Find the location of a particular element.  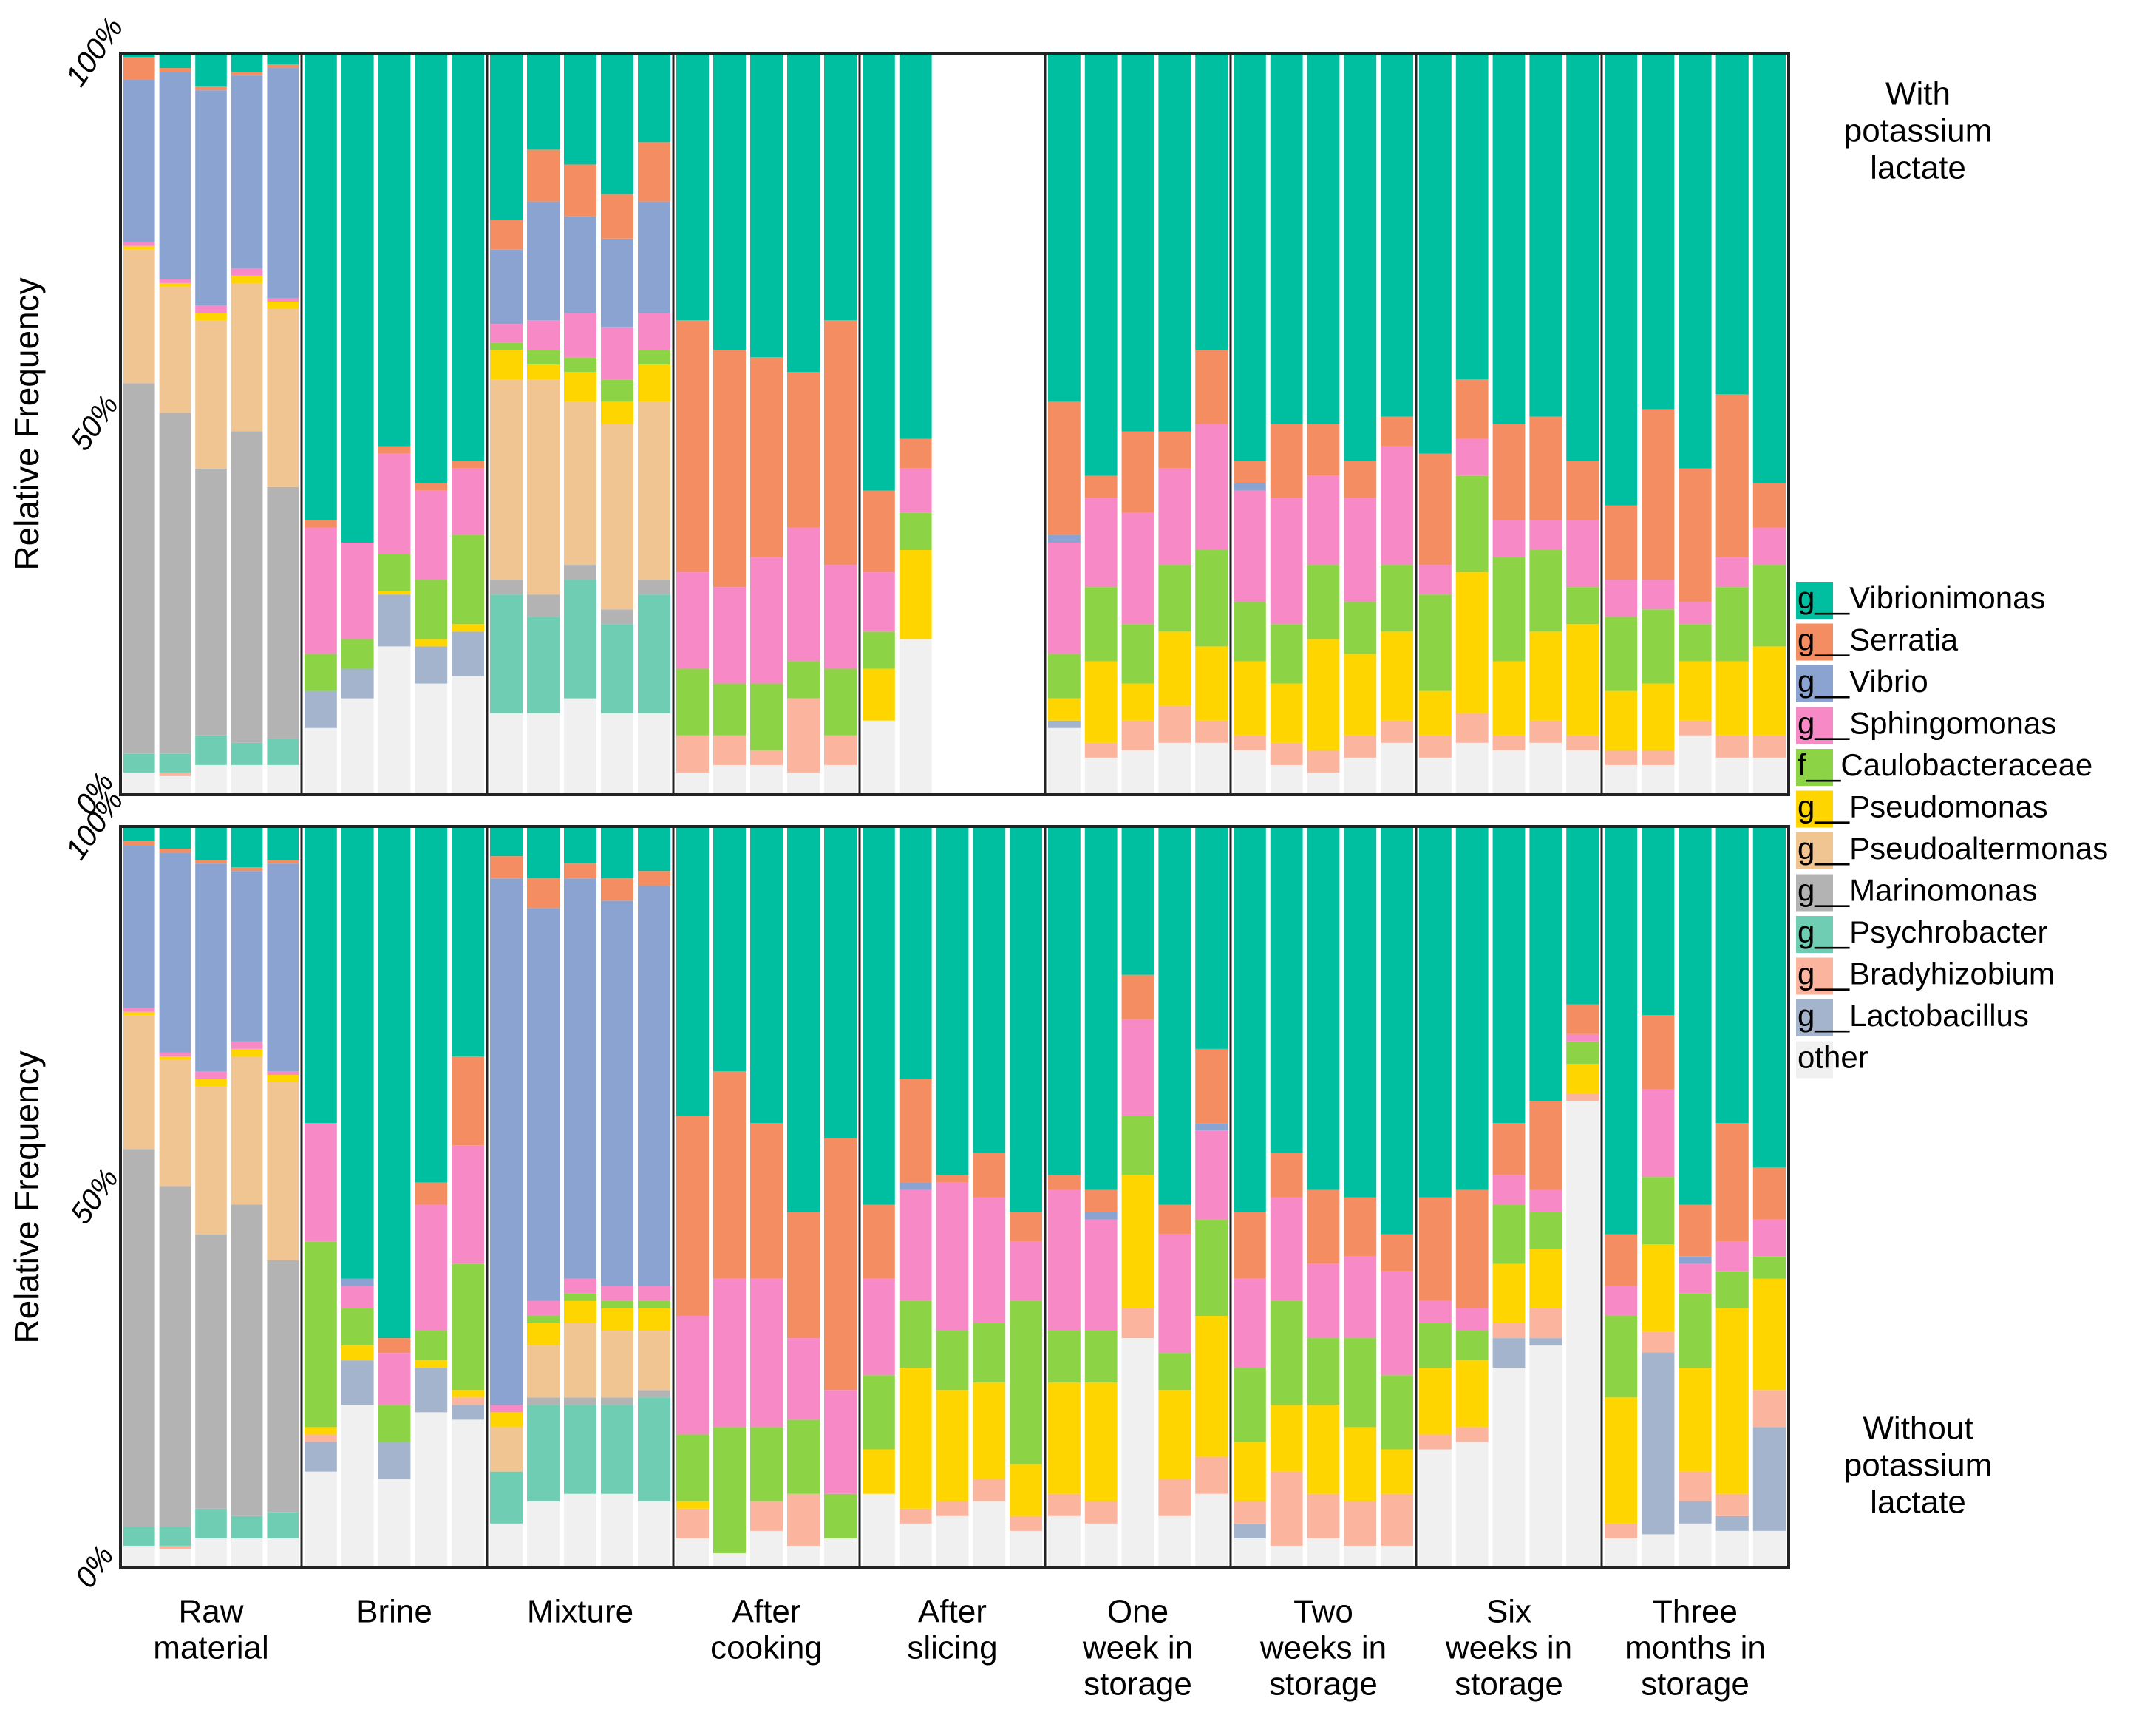

x-group-label: months in is located at coordinates (1695, 1648).